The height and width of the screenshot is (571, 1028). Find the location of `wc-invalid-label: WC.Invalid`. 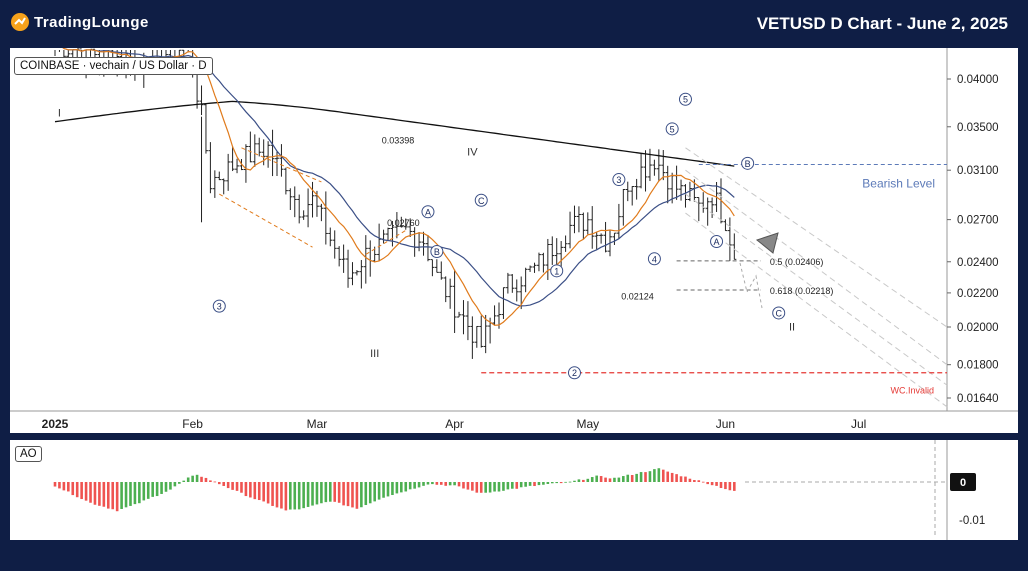

wc-invalid-label: WC.Invalid is located at coordinates (912, 391).